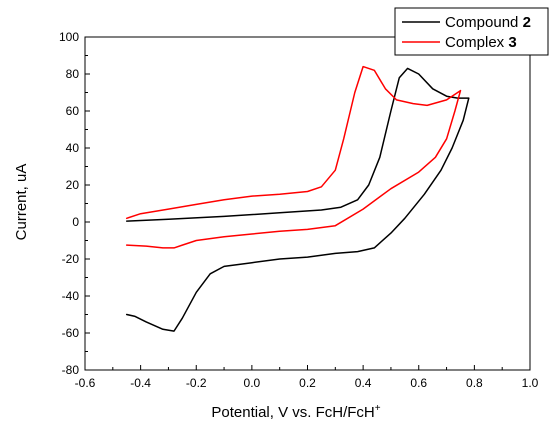  I want to click on x-tick-label: 0.8, so click(474, 383).